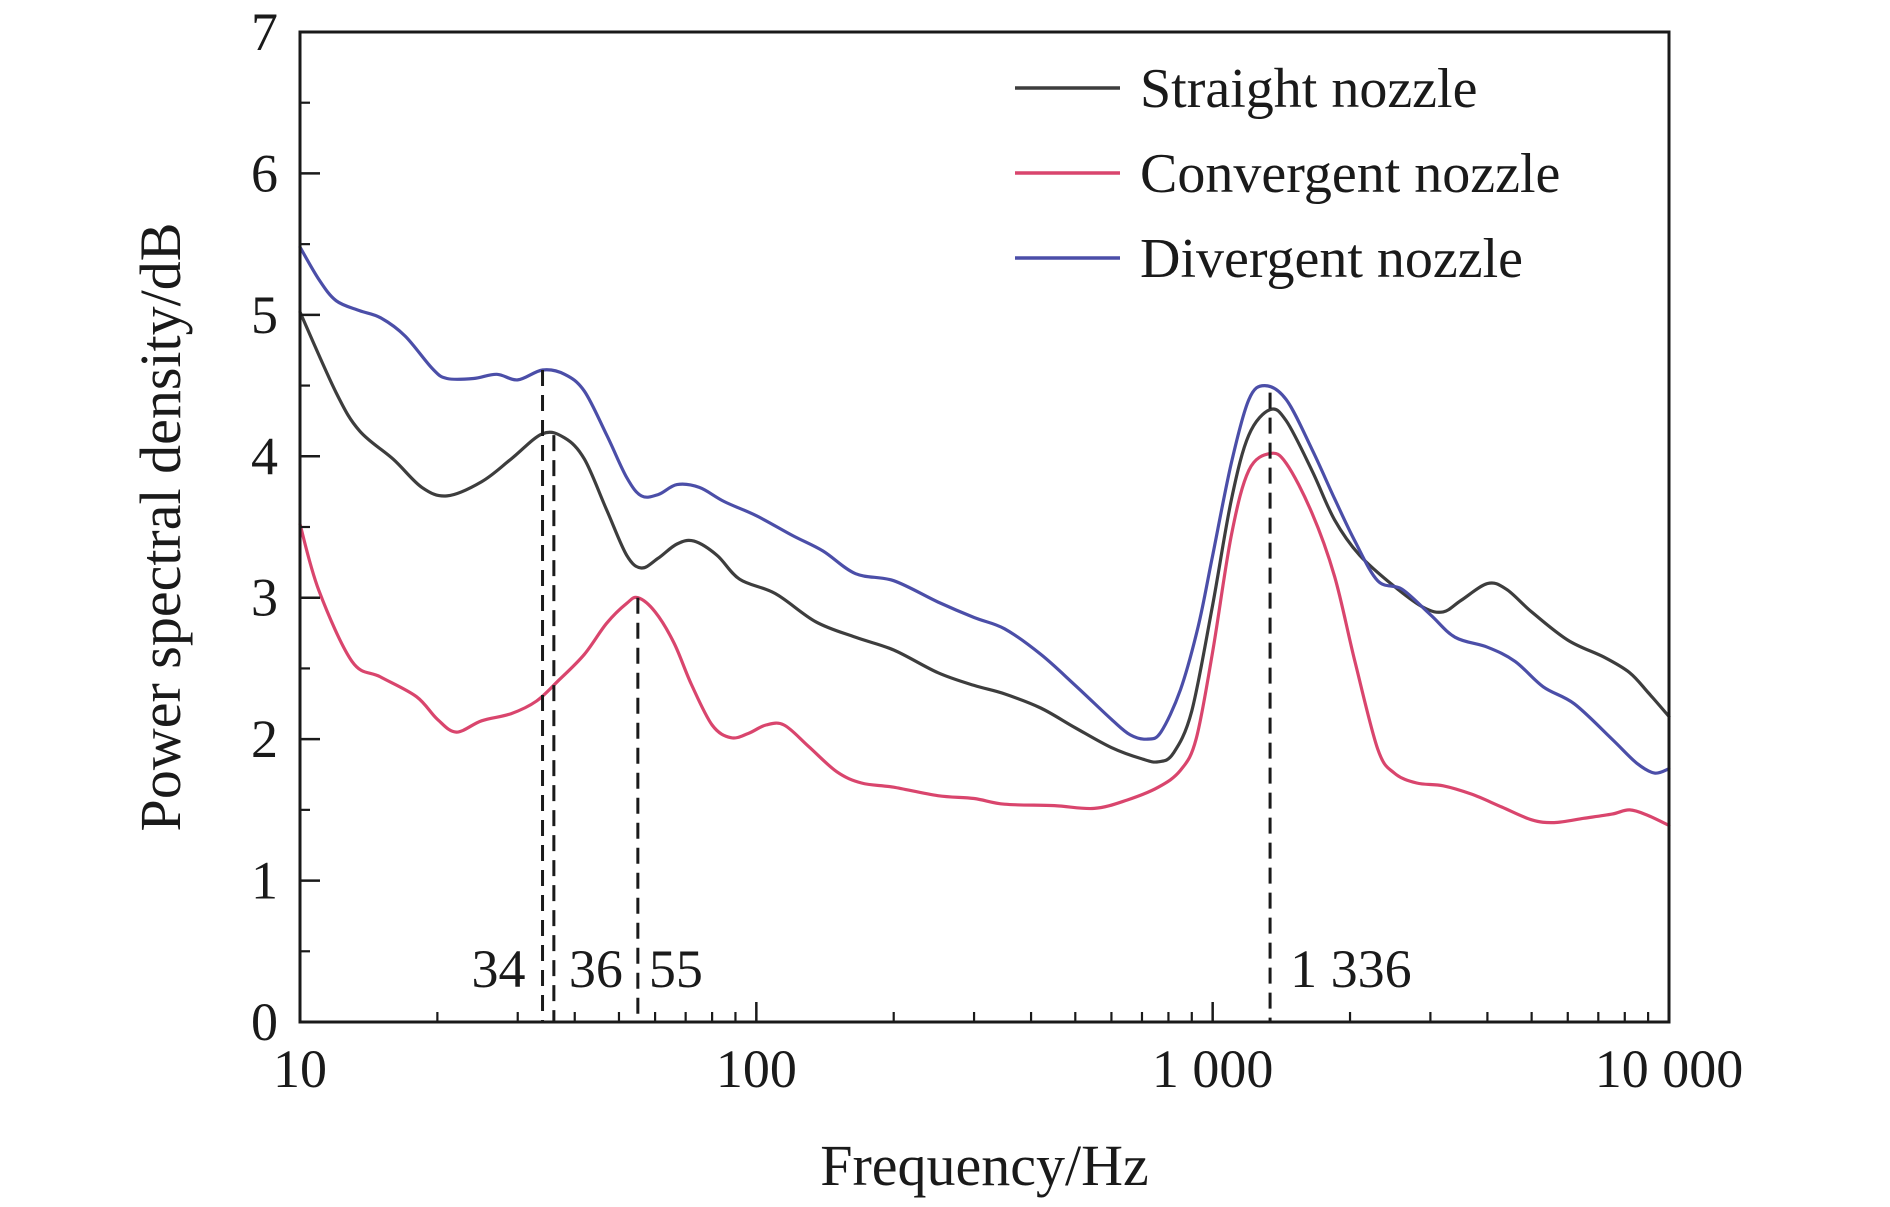  What do you see at coordinates (264, 32) in the screenshot?
I see `y-tick-label: 7` at bounding box center [264, 32].